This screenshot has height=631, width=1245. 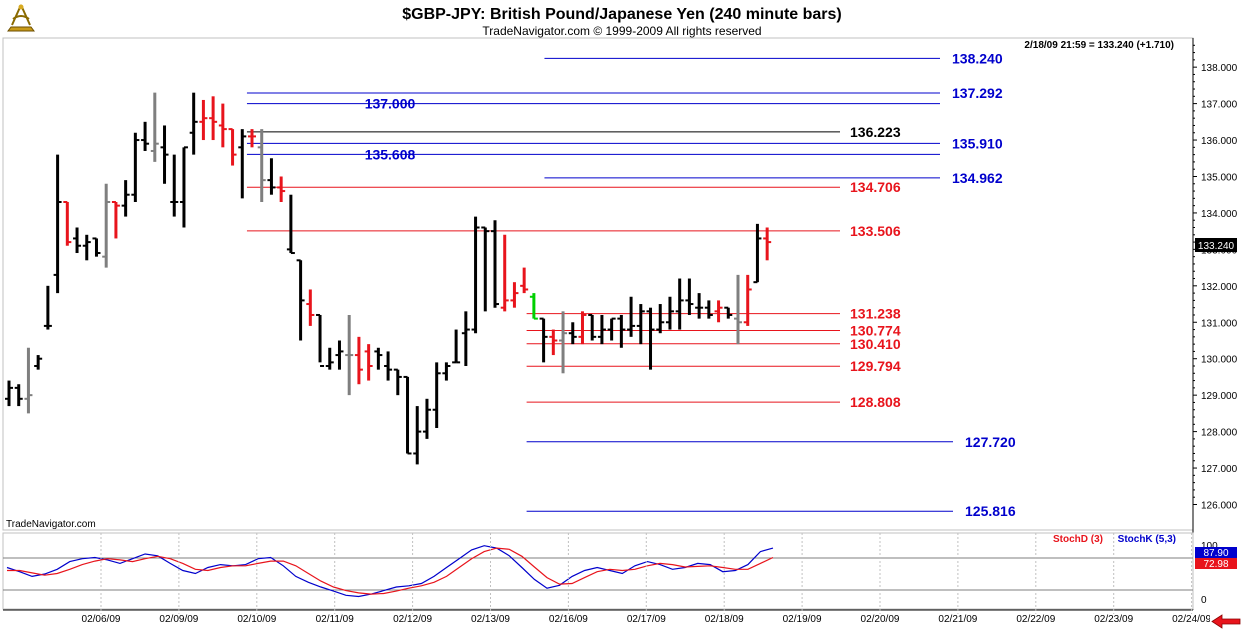 I want to click on sextant-logo-icon, so click(x=21, y=18).